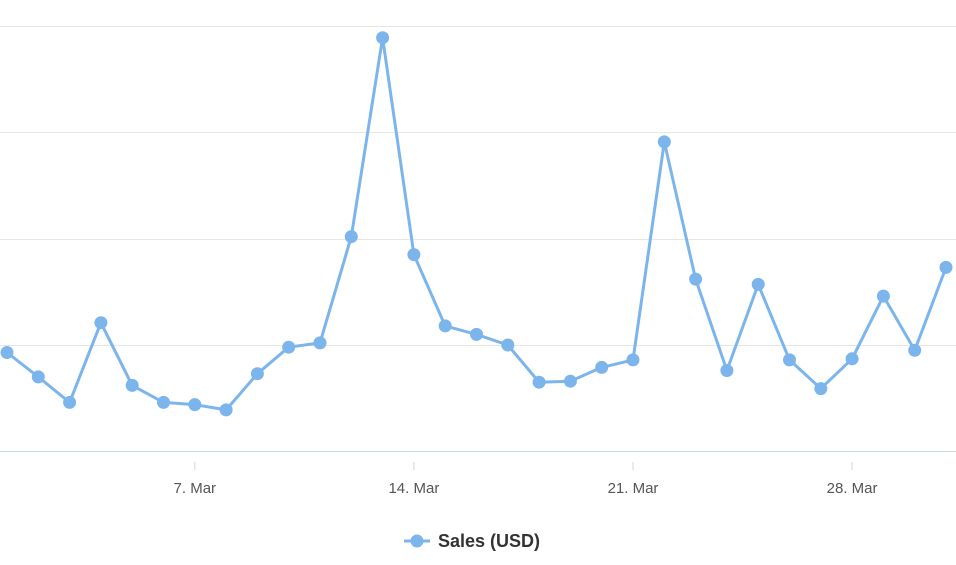 The width and height of the screenshot is (956, 565). Describe the element at coordinates (489, 541) in the screenshot. I see `legend-label: Sales (USD)` at that location.